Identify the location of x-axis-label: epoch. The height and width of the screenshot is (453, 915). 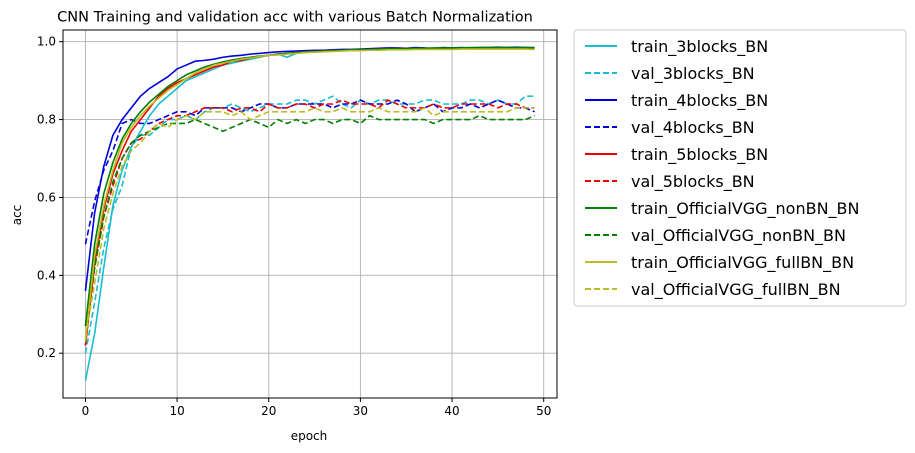
(309, 436).